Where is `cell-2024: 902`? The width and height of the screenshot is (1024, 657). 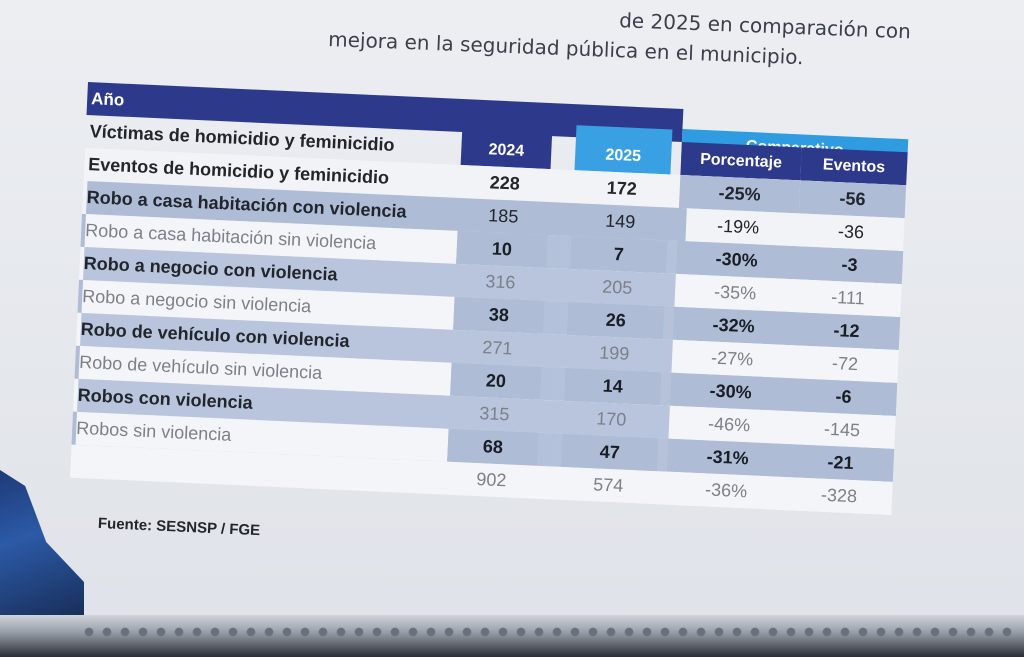 cell-2024: 902 is located at coordinates (491, 480).